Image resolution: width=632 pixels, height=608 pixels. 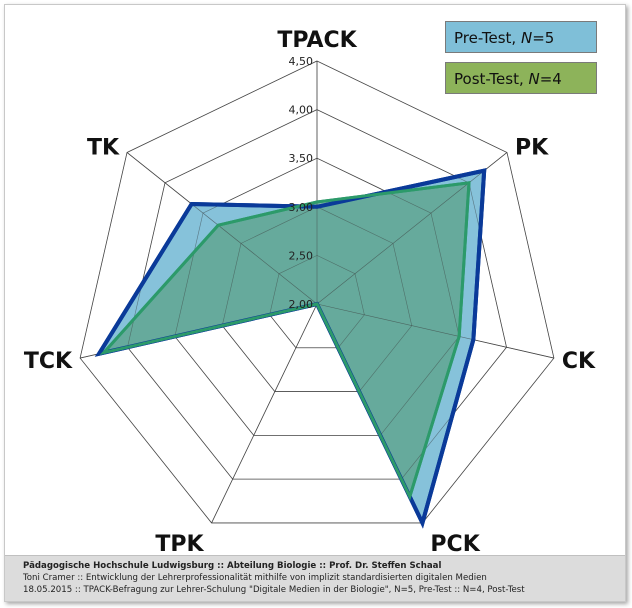 I want to click on spoke-overlay-tpk, so click(x=264, y=413).